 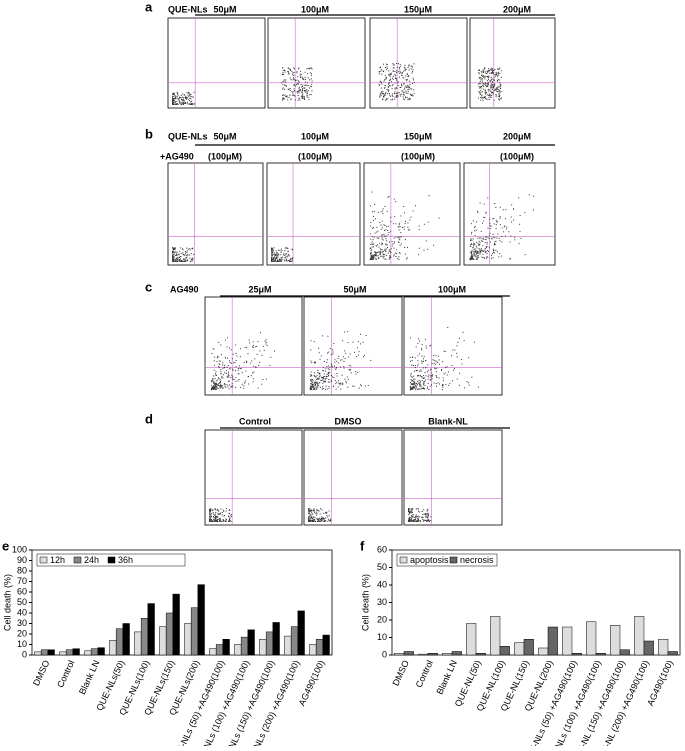 What do you see at coordinates (382, 584) in the screenshot?
I see `y-tick-label: 40` at bounding box center [382, 584].